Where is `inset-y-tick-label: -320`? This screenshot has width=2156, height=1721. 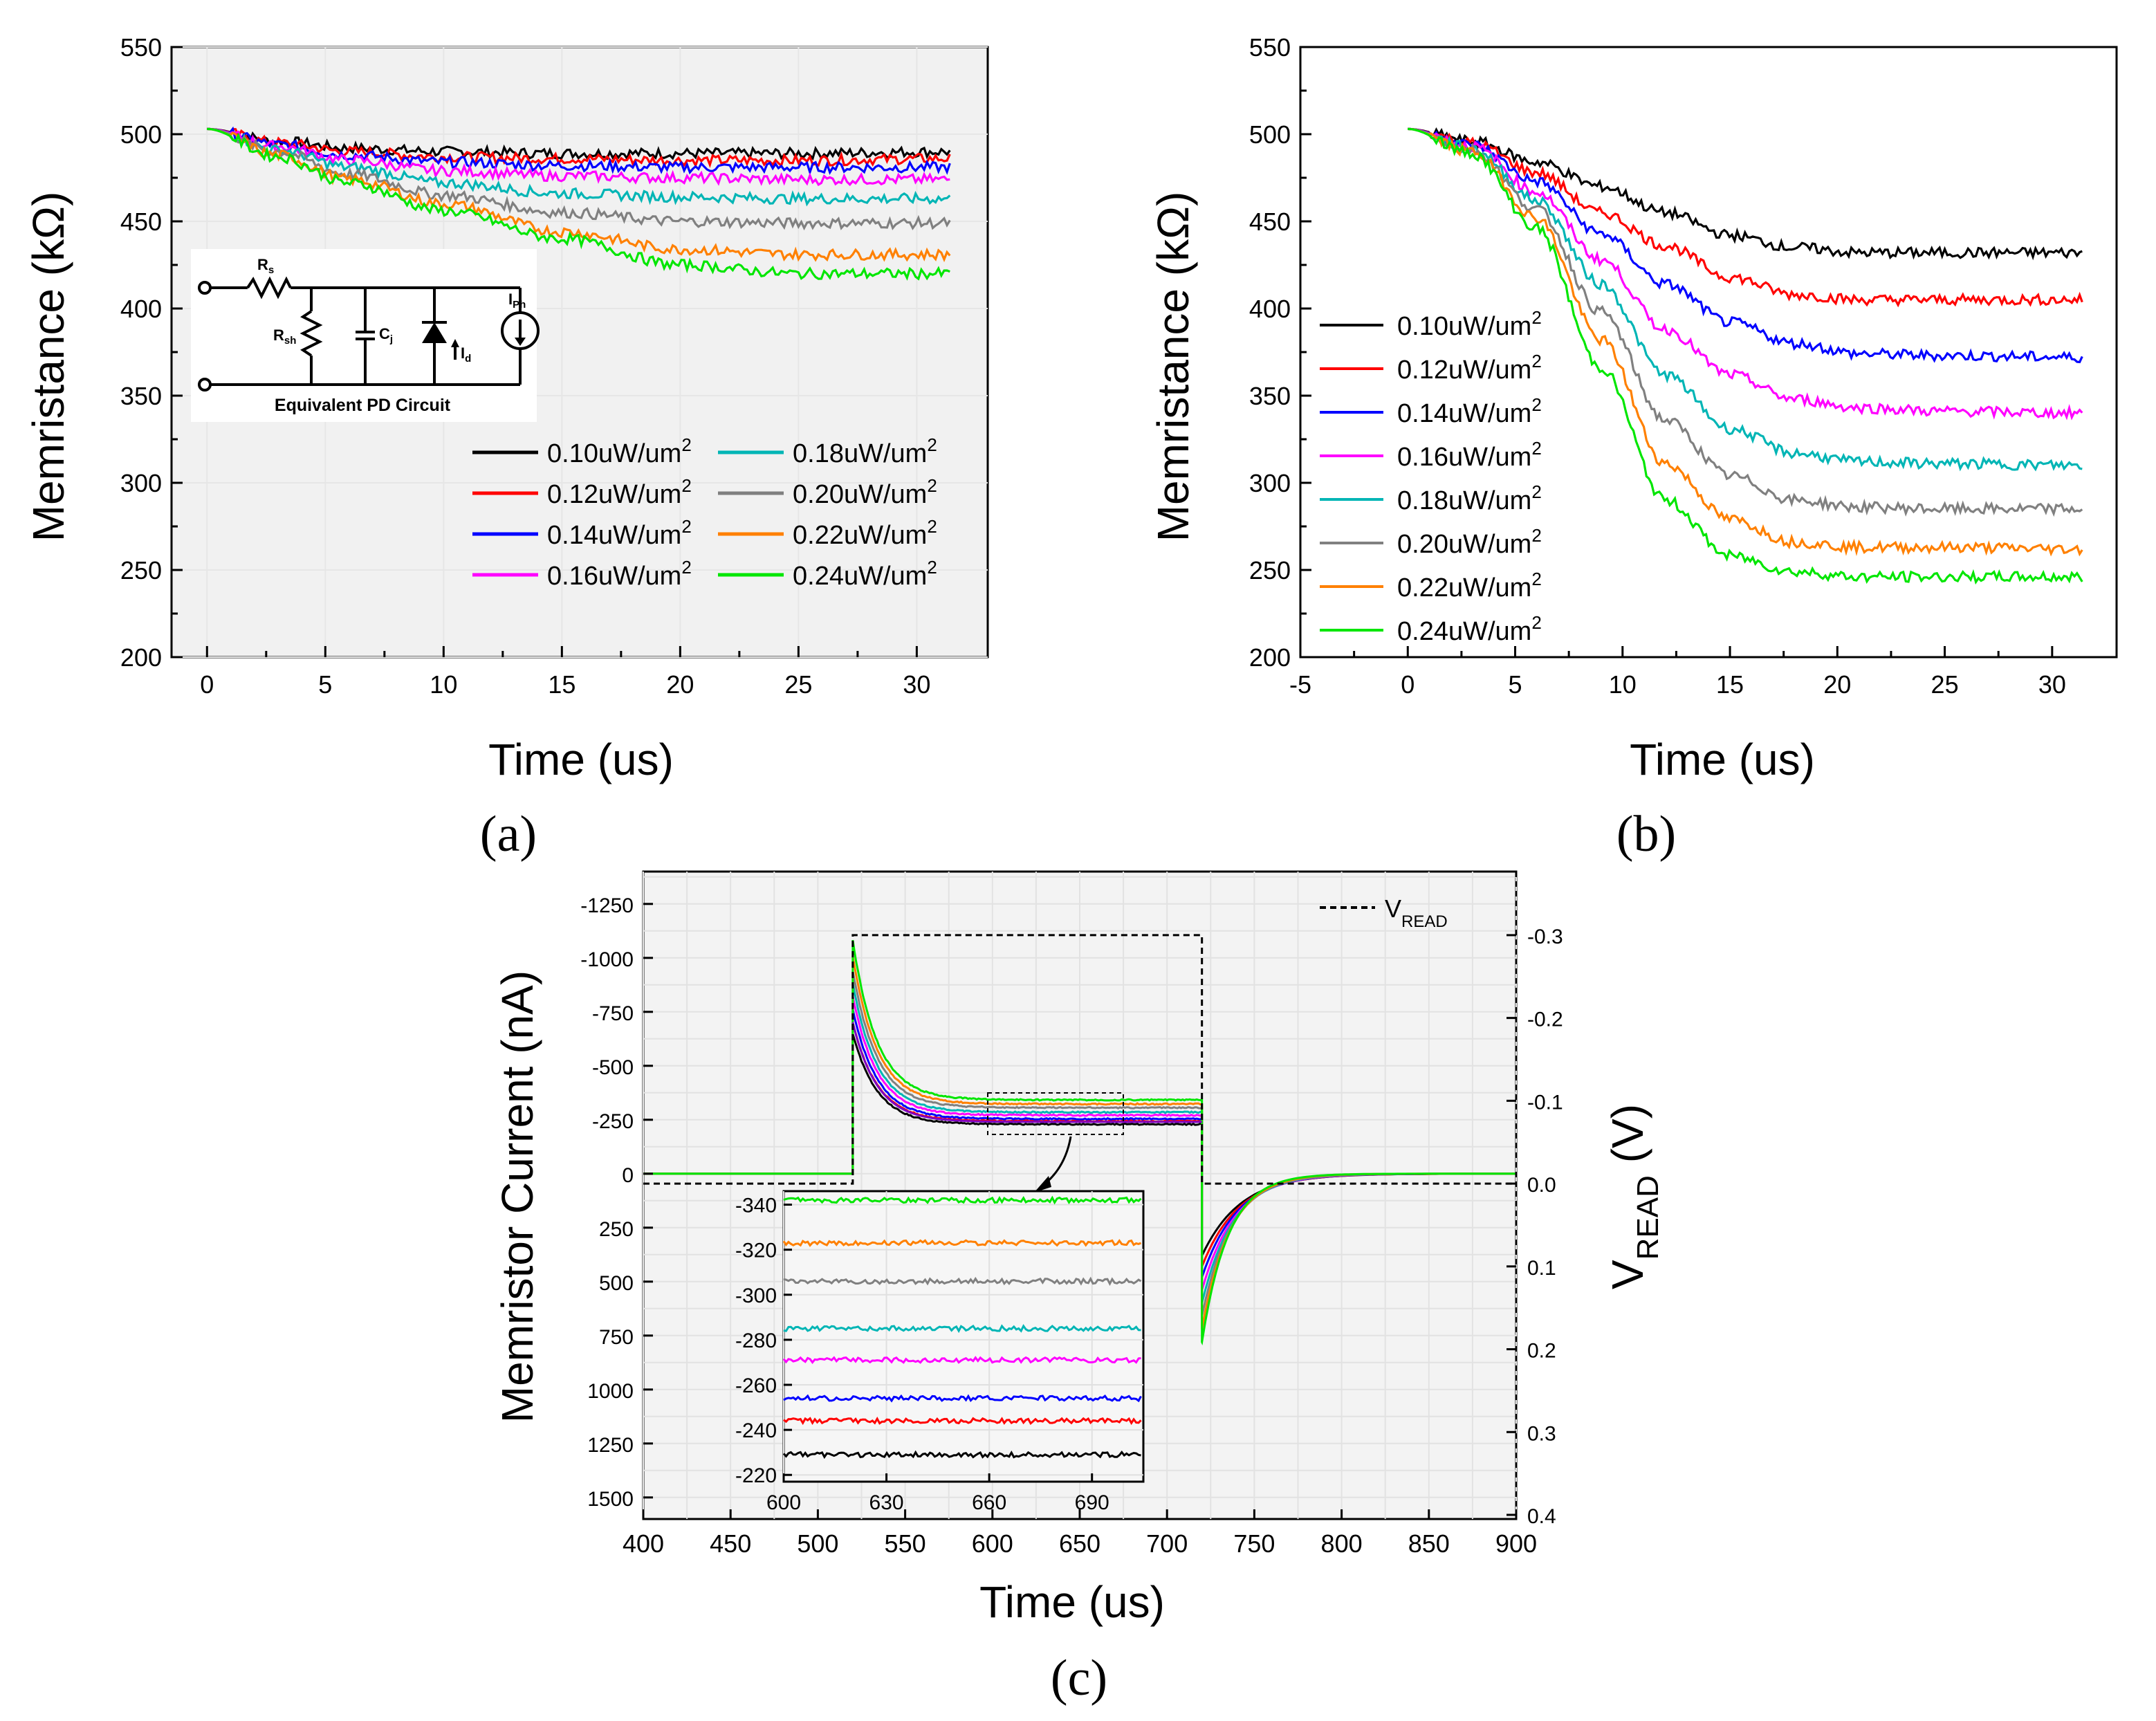
inset-y-tick-label: -320 is located at coordinates (756, 1251).